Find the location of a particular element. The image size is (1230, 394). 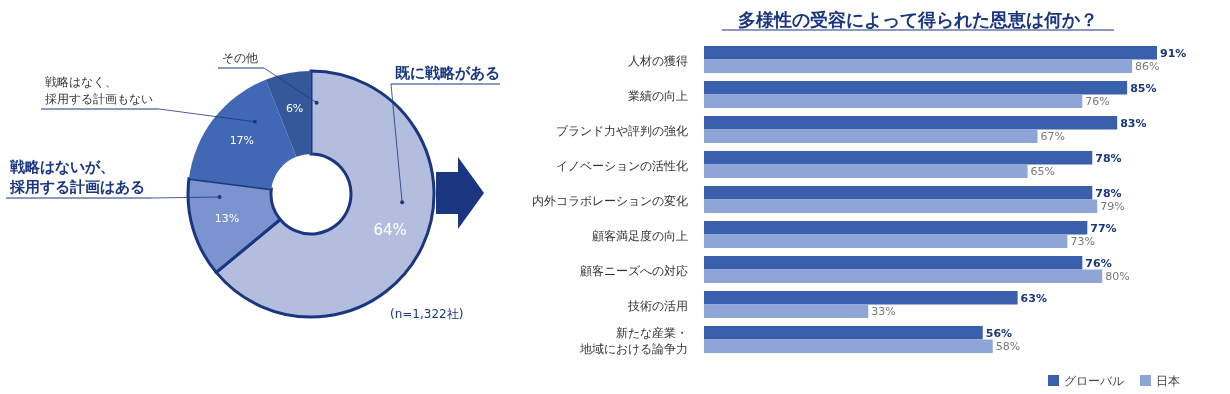

legend-label: グローバル is located at coordinates (1094, 381).